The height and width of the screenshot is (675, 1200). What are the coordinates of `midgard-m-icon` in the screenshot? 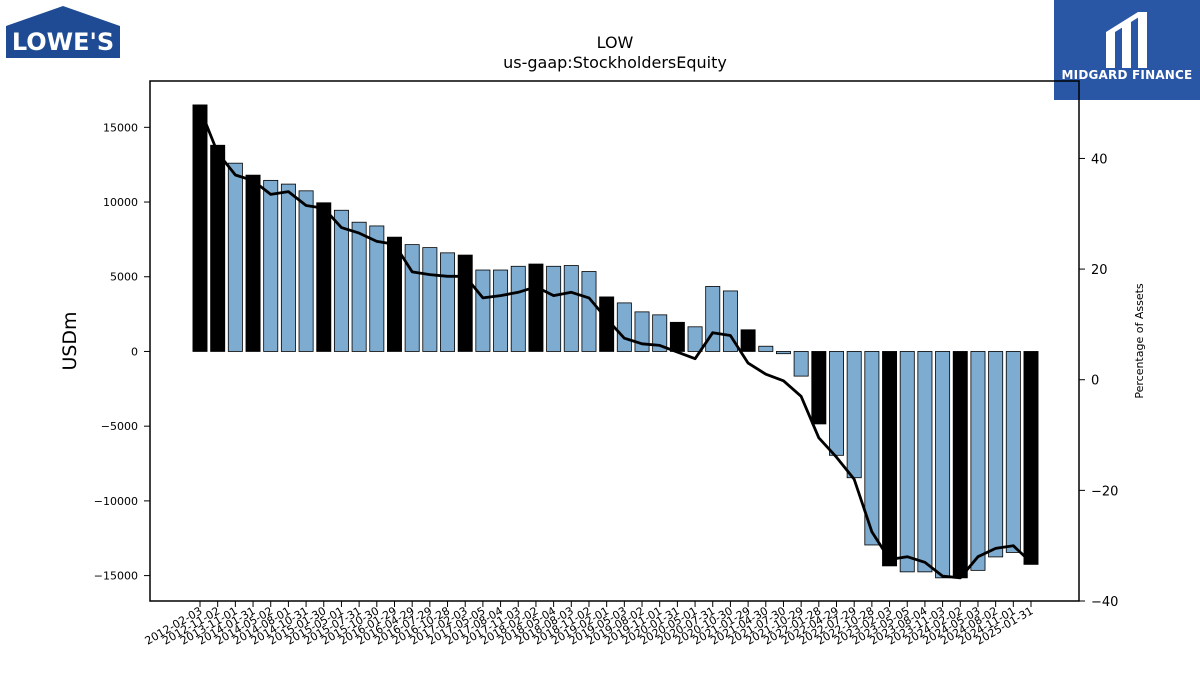 It's located at (1126, 40).